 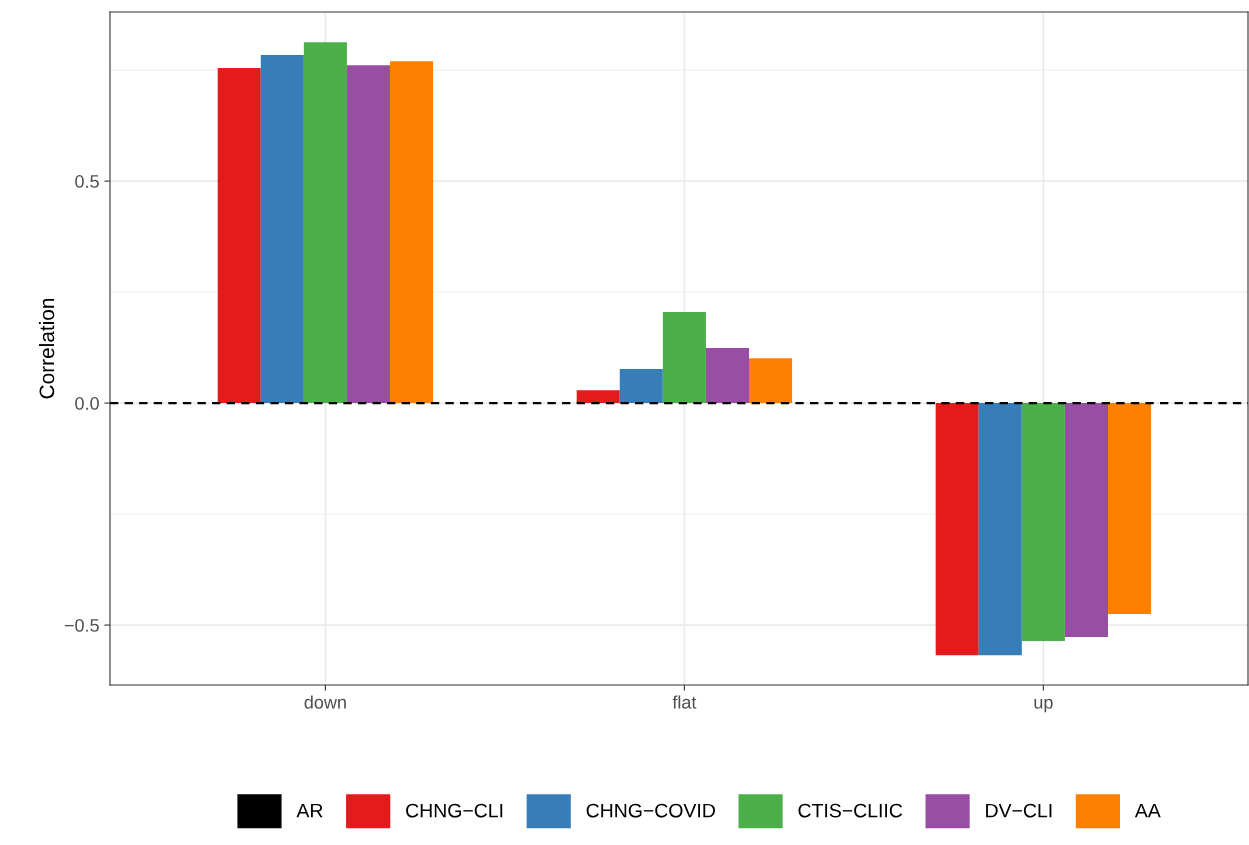 What do you see at coordinates (81, 625) in the screenshot?
I see `y-tick-label: −0.5` at bounding box center [81, 625].